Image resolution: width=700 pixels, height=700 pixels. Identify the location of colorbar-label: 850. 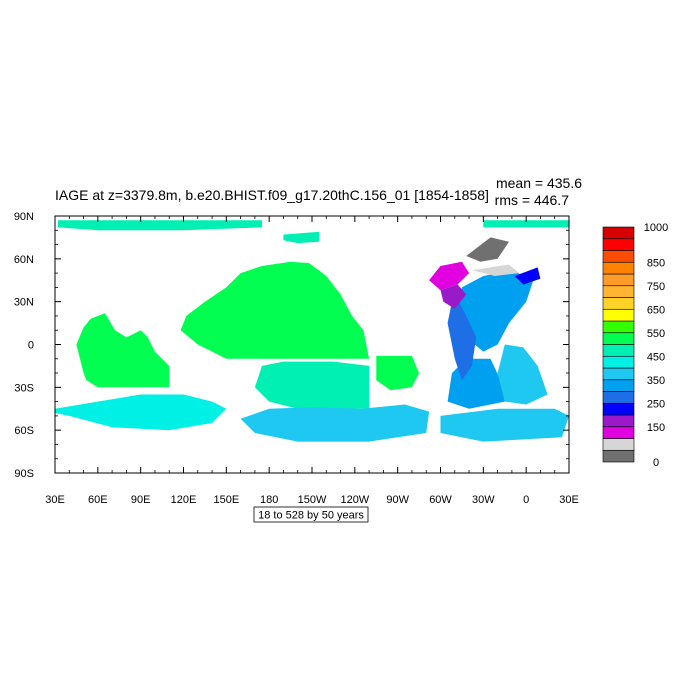
(656, 263).